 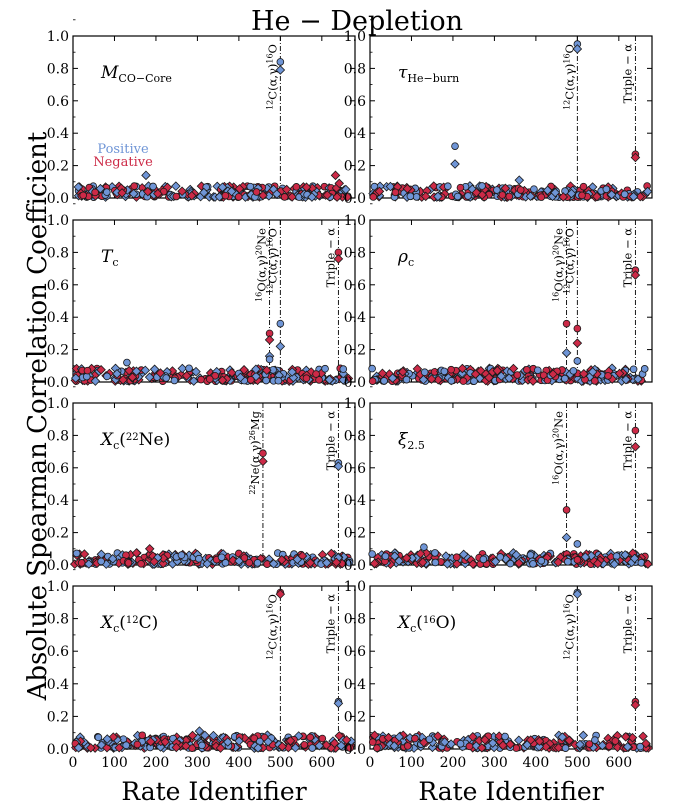 I want to click on y-tick-label: 0.2, so click(x=58, y=167).